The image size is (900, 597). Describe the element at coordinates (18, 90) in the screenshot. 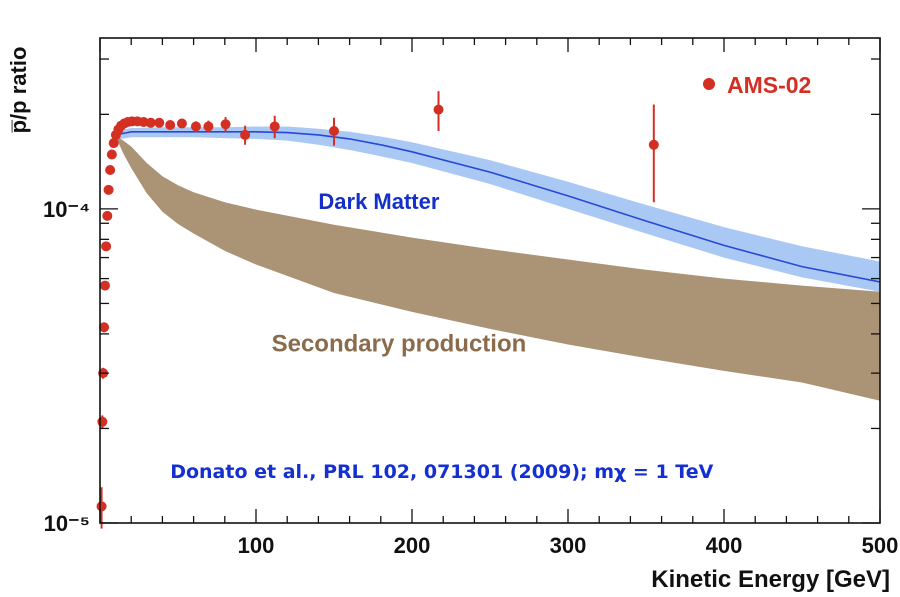

I see `y-axis-title: p̅/p ratio` at that location.